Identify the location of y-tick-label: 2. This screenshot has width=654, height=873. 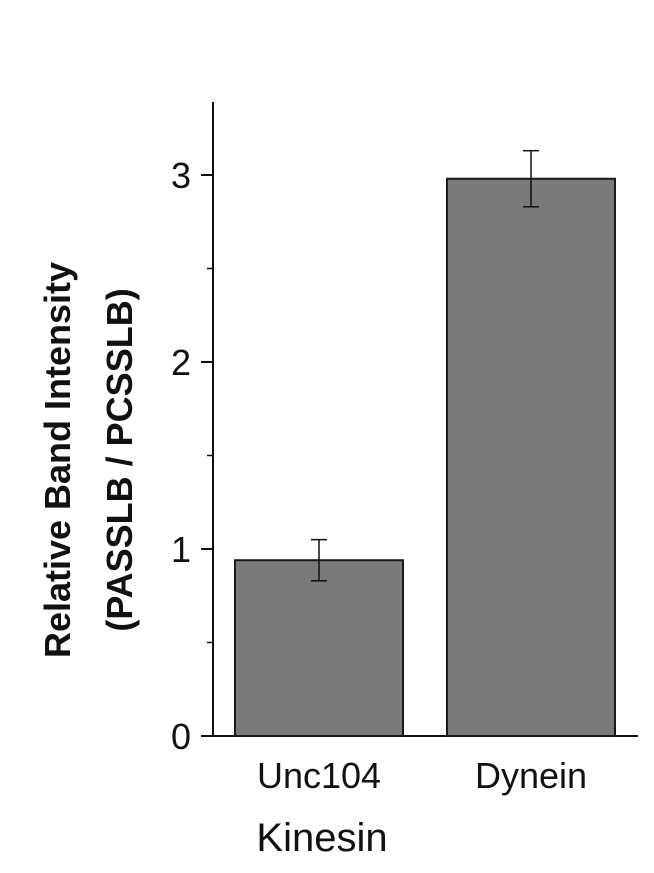
(181, 362).